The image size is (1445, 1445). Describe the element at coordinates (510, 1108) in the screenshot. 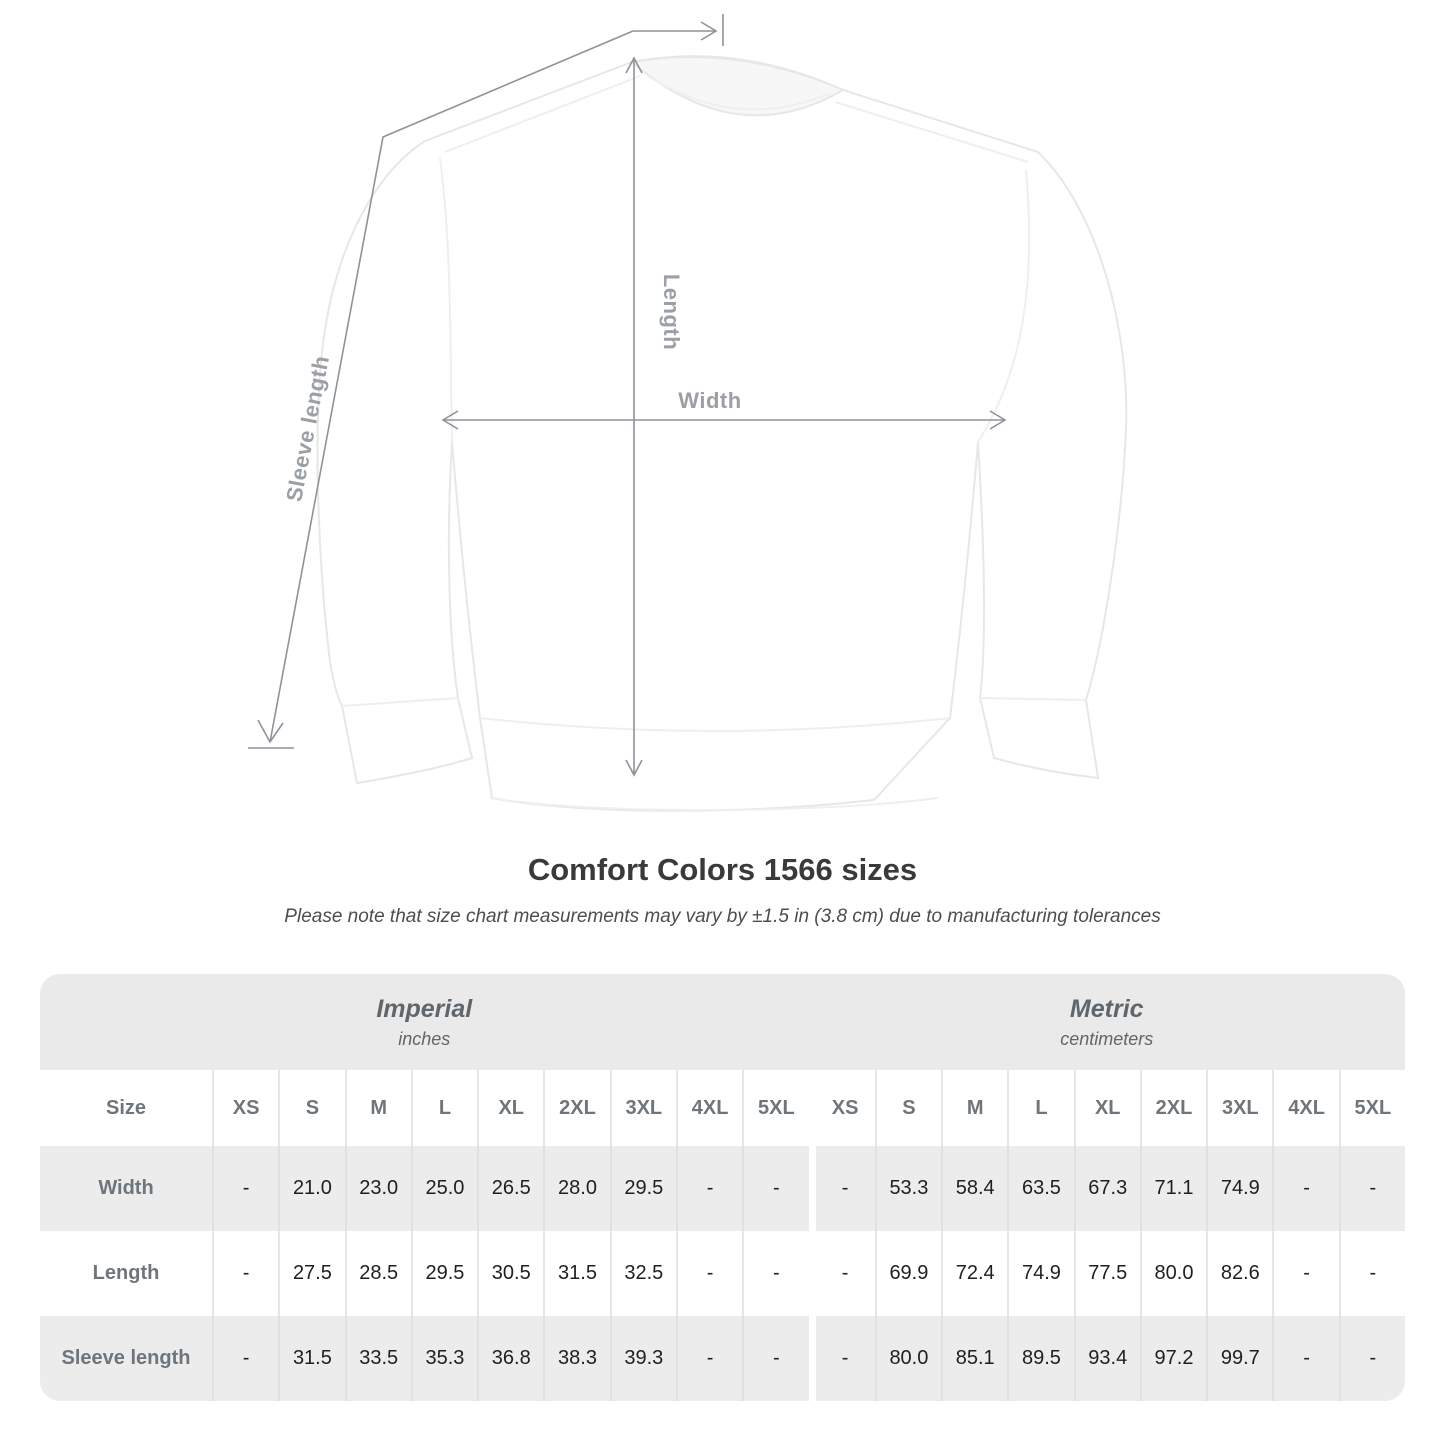

I see `imperial-size-header-xl: XL` at that location.